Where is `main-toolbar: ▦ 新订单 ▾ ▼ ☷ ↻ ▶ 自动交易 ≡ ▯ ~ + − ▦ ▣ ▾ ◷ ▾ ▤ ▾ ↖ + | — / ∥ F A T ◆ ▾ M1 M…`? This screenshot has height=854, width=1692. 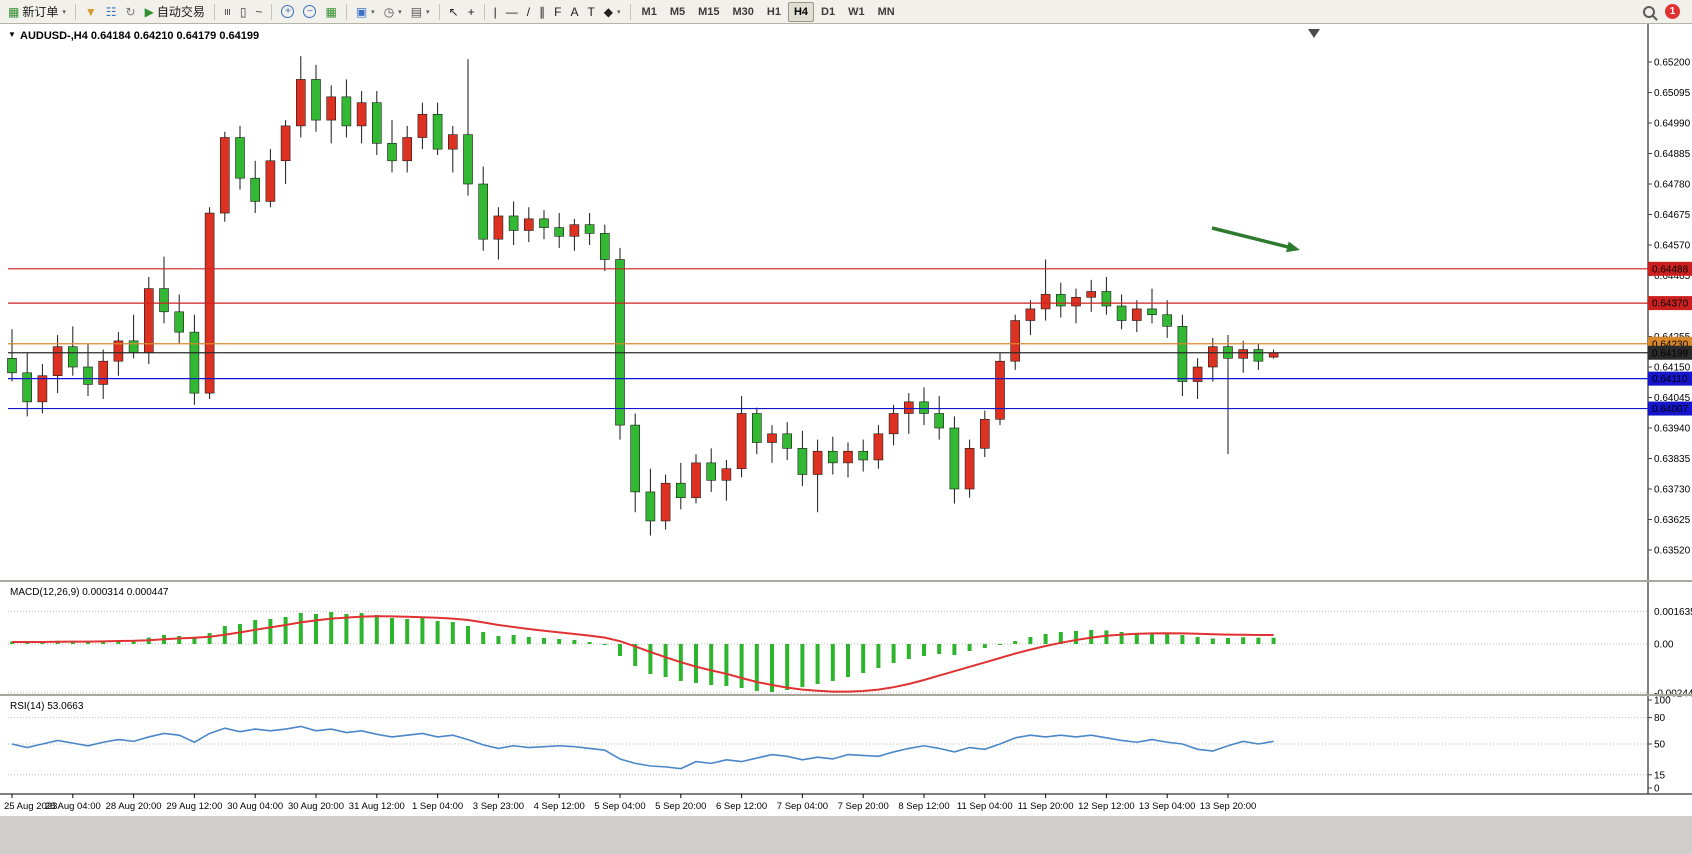 main-toolbar: ▦ 新订单 ▾ ▼ ☷ ↻ ▶ 自动交易 ≡ ▯ ~ + − ▦ ▣ ▾ ◷ ▾ ▤ ▾ ↖ + | — / ∥ F A T ◆ ▾ M1 M… is located at coordinates (846, 12).